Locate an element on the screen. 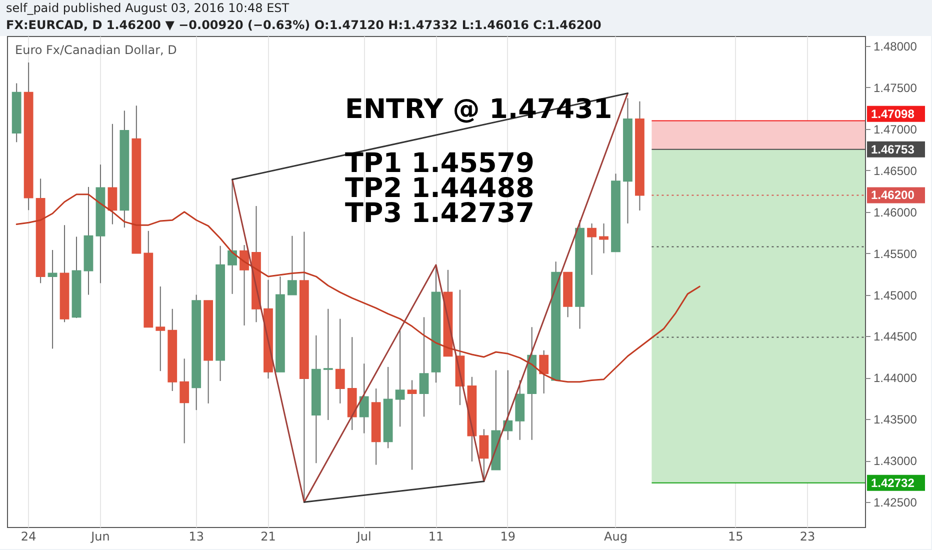  y-tick-label: 1.46500 is located at coordinates (896, 171).